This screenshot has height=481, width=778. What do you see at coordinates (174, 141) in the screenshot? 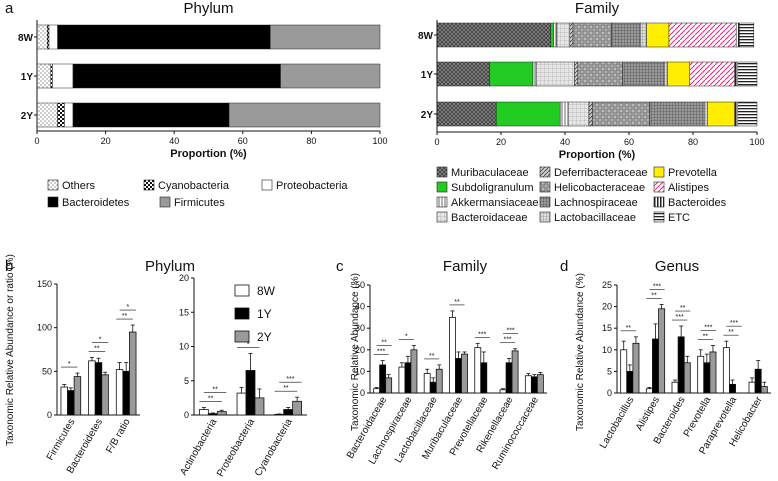
I see `phylum-stack-xtick-label: 40` at bounding box center [174, 141].